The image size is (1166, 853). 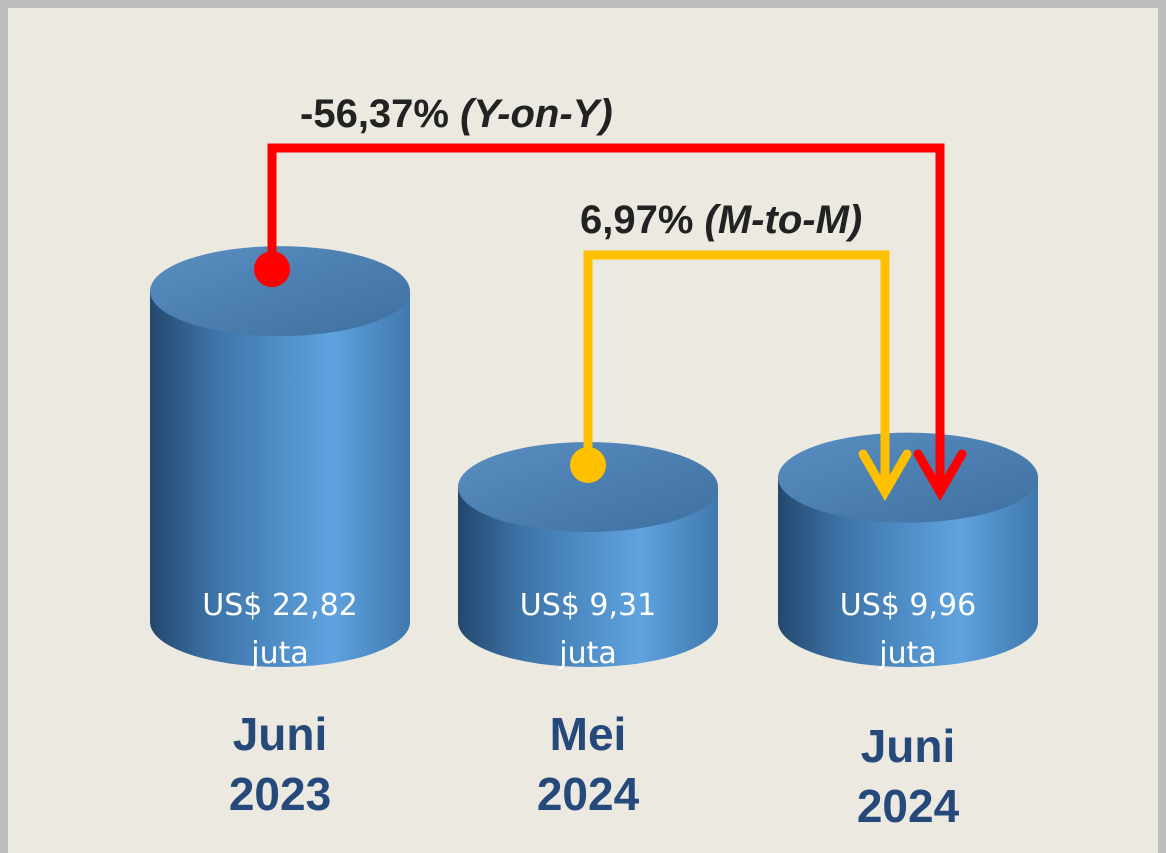 I want to click on annotation: 6,97% (M-to-M), so click(x=721, y=220).